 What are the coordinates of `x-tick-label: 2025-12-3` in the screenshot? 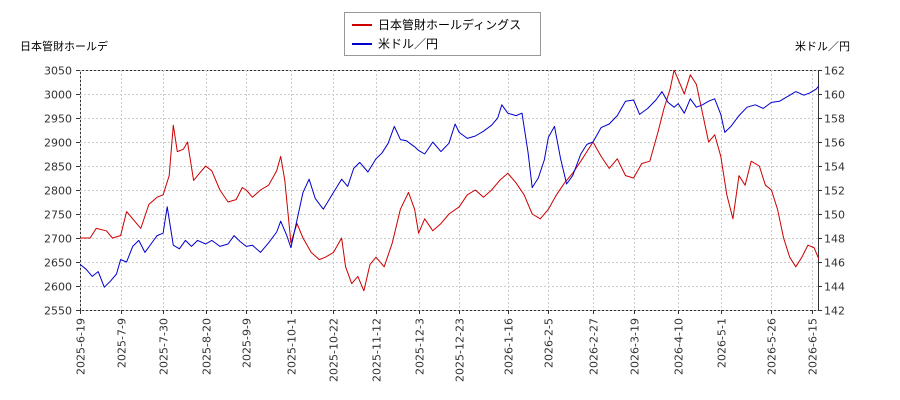 It's located at (420, 346).